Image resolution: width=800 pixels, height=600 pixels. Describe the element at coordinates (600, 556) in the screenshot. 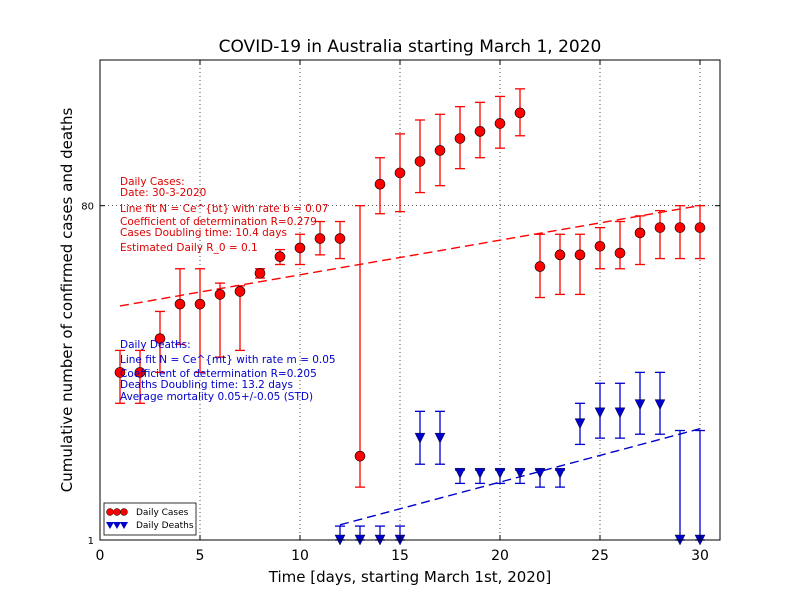

I see `x-tick-label: 25` at that location.